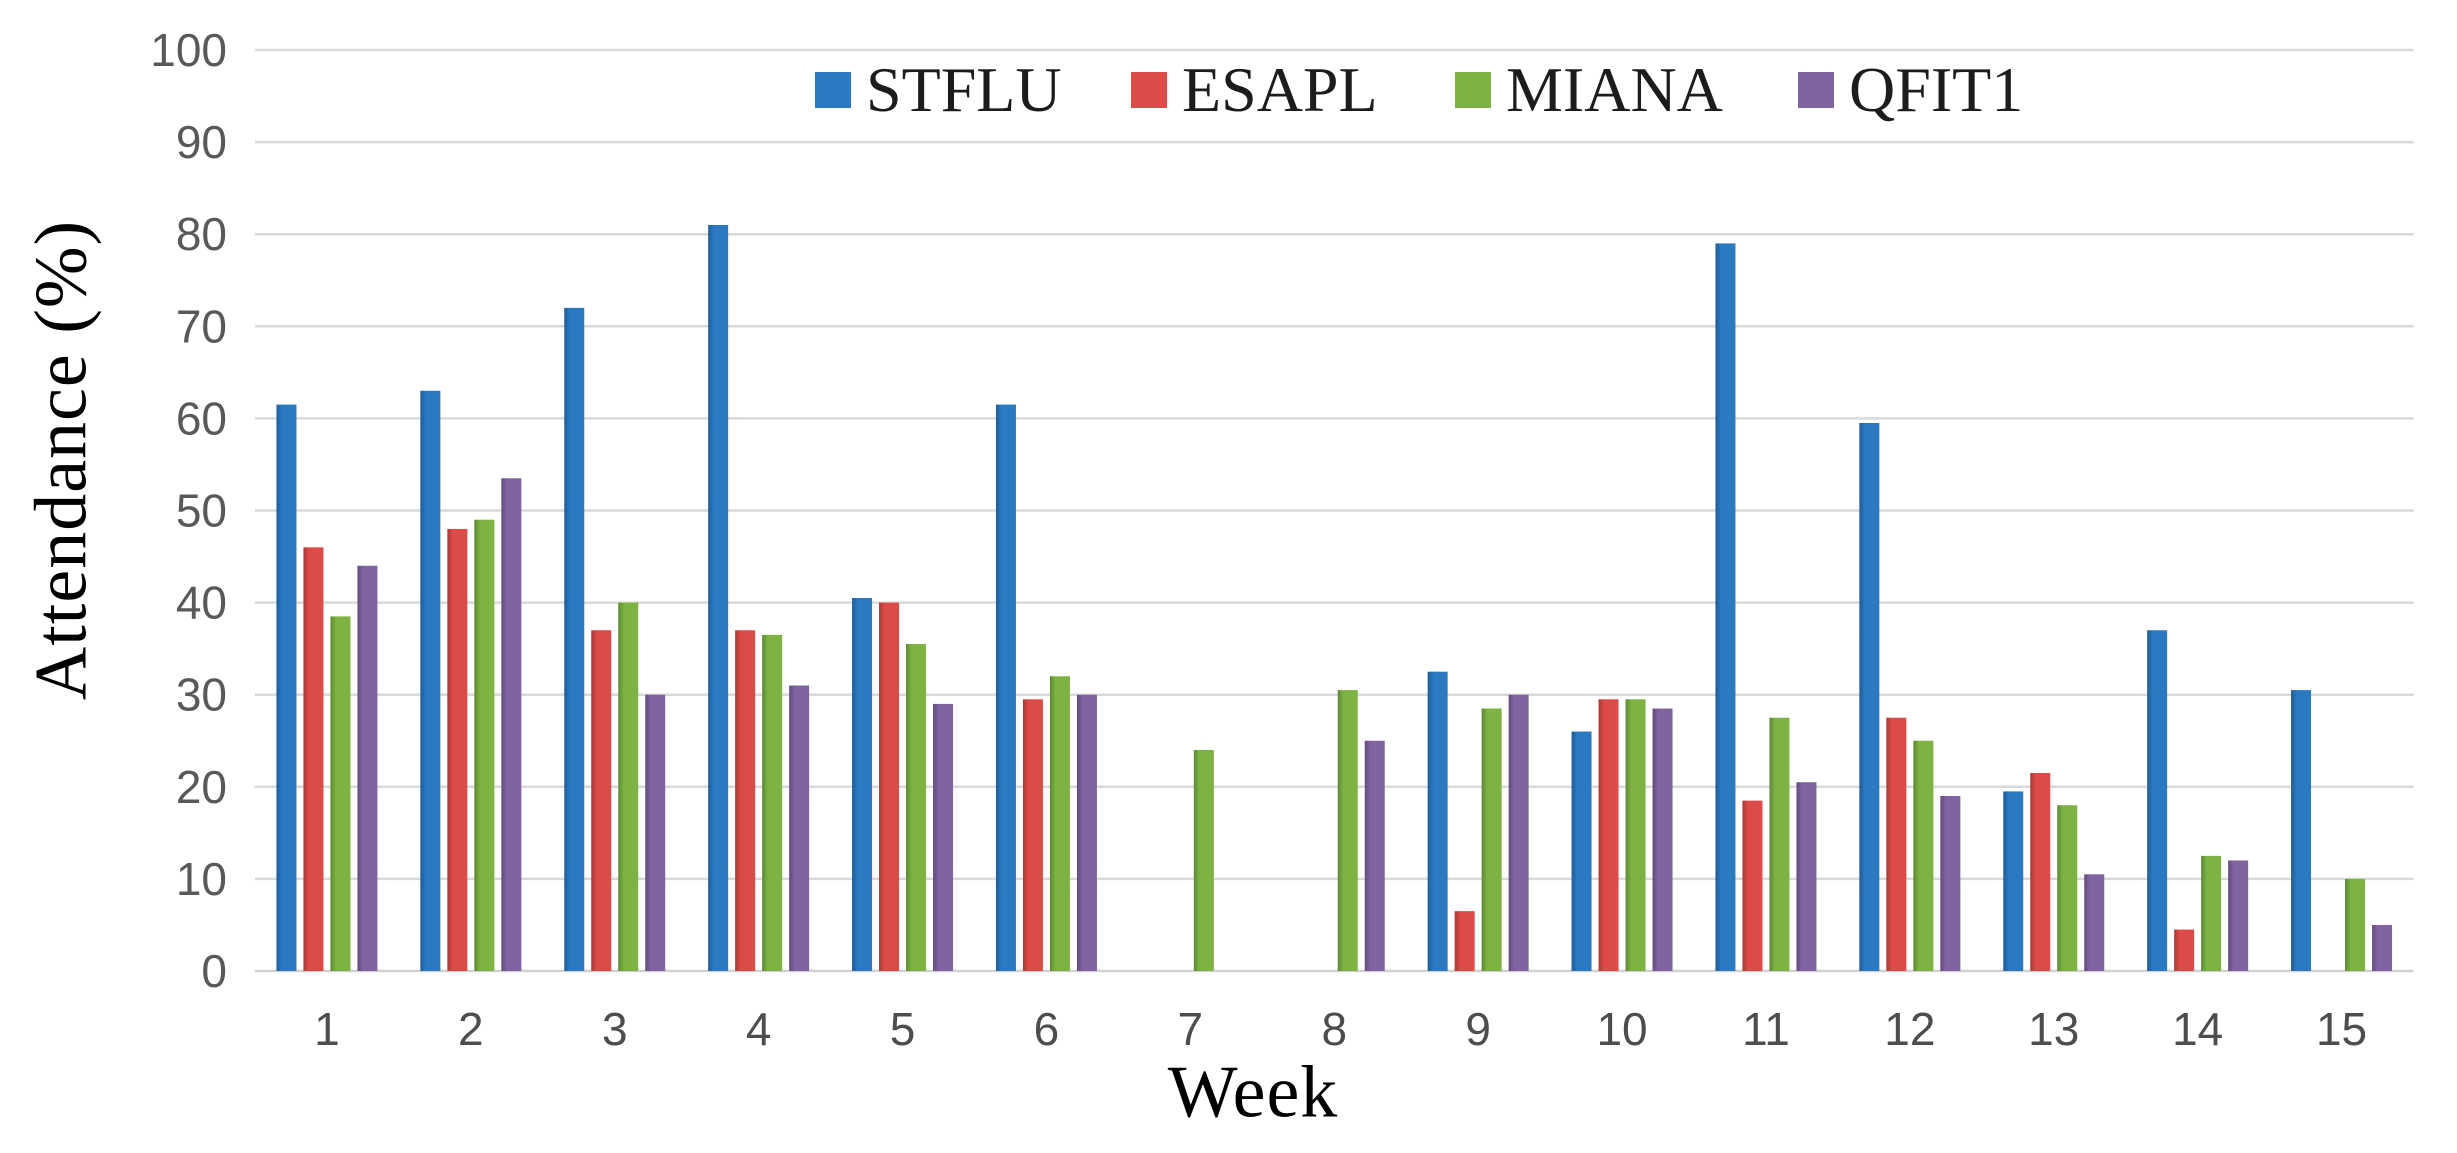  Describe the element at coordinates (1621, 1029) in the screenshot. I see `x-tick-label: 10` at that location.